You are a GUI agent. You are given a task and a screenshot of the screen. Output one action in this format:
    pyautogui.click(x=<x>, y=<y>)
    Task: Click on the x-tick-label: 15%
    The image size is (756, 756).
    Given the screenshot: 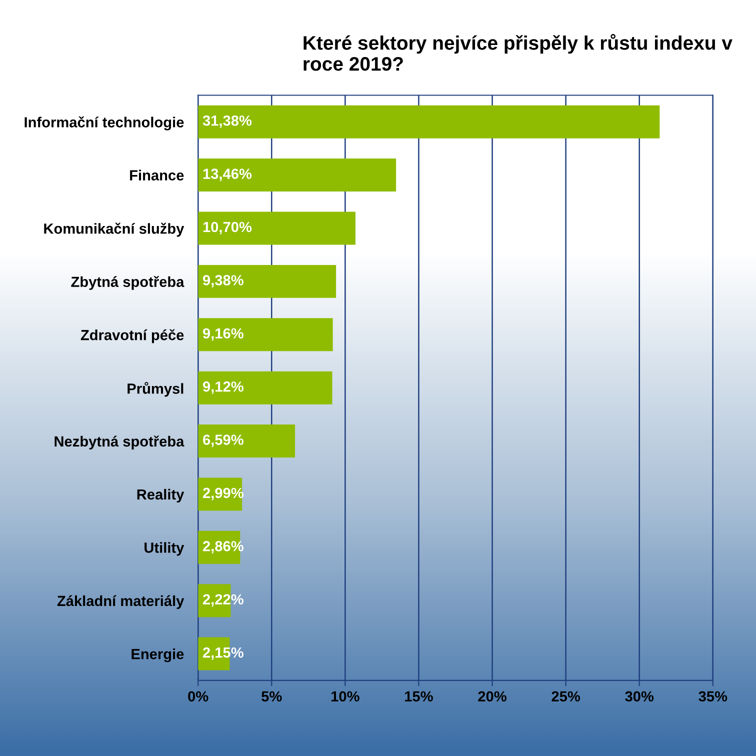 What is the action you would take?
    pyautogui.click(x=419, y=696)
    